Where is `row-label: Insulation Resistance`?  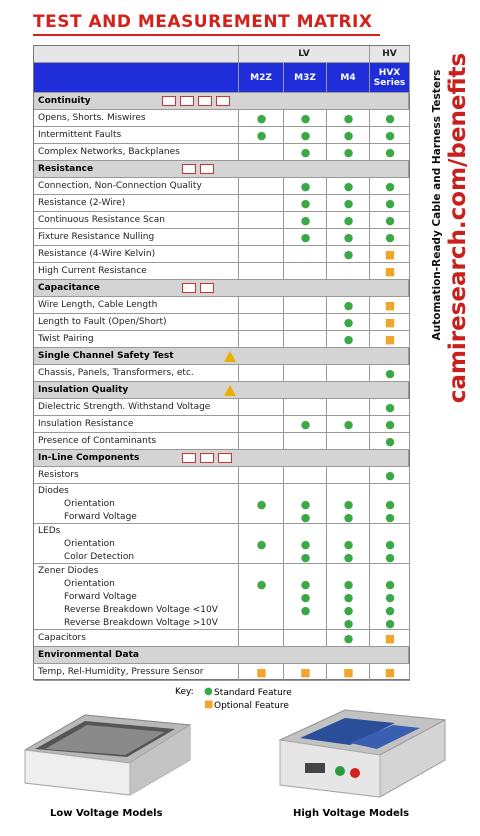 row-label: Insulation Resistance is located at coordinates (86, 424).